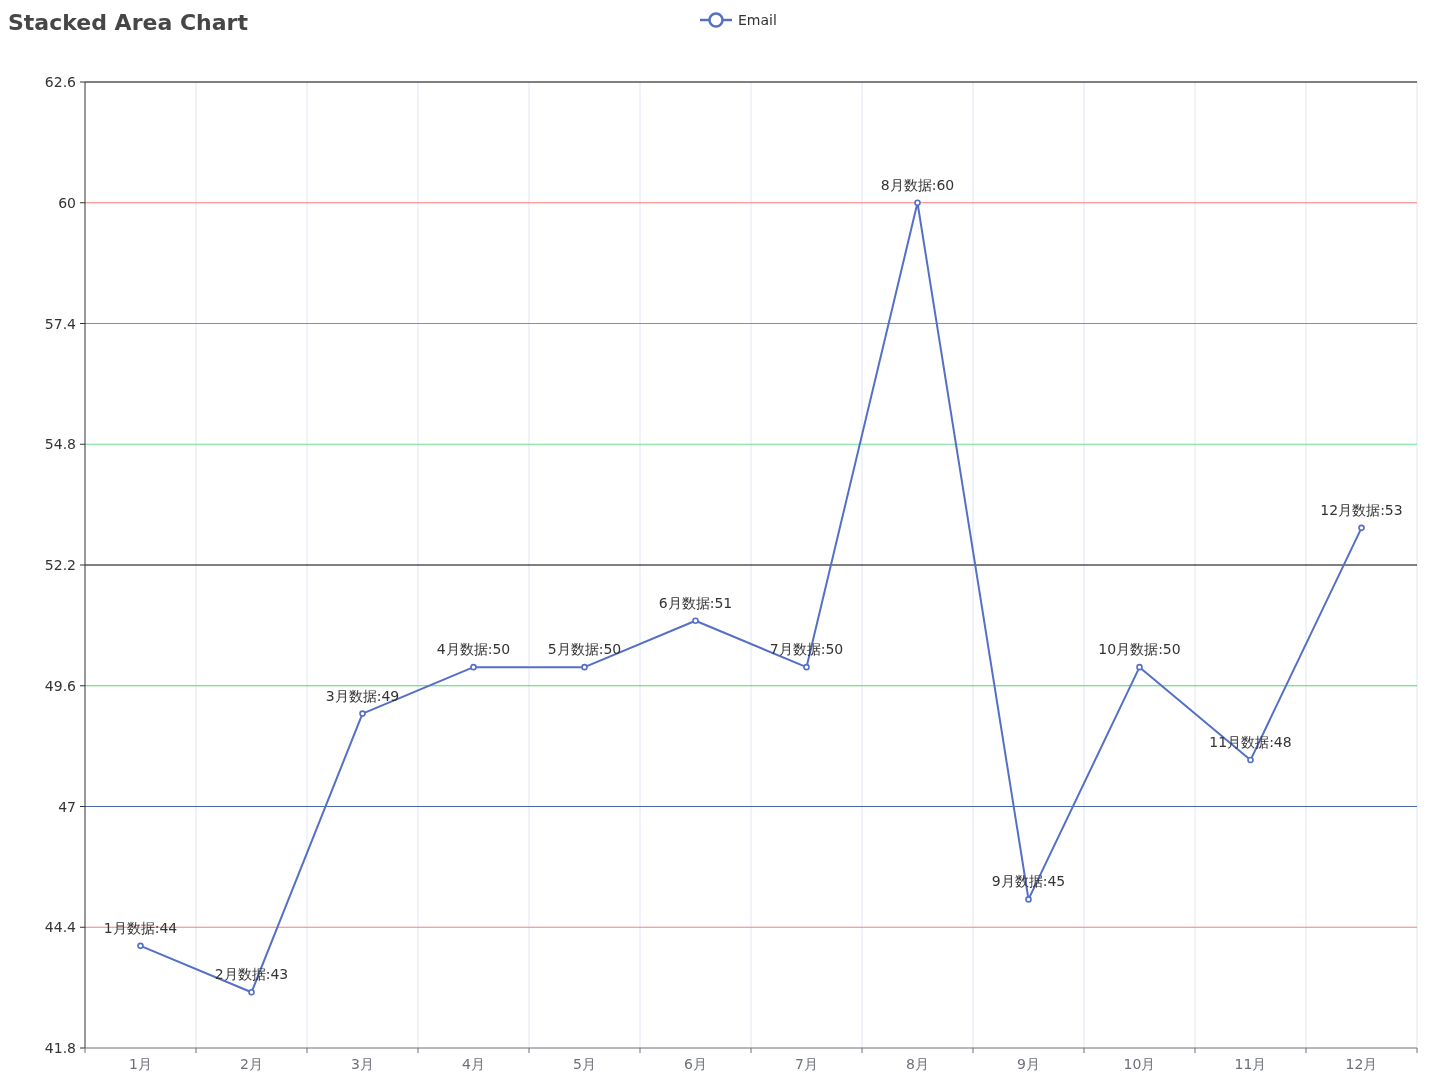  Describe the element at coordinates (1028, 1064) in the screenshot. I see `x-tick-label: 9月` at that location.